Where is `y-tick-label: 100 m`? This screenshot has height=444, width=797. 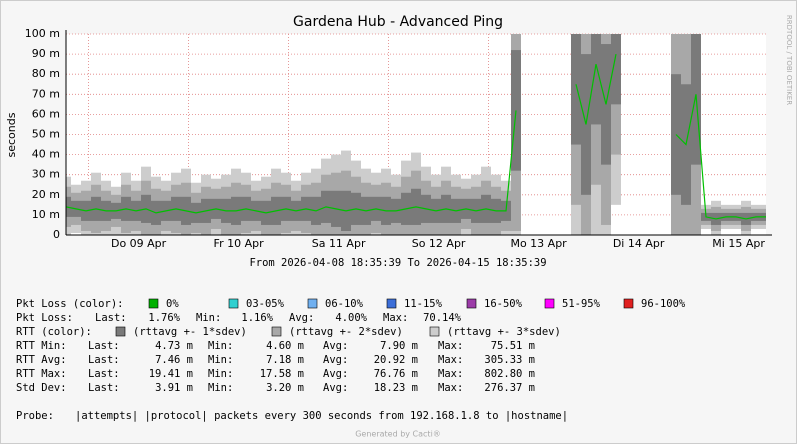
y-tick-label: 100 m is located at coordinates (42, 33).